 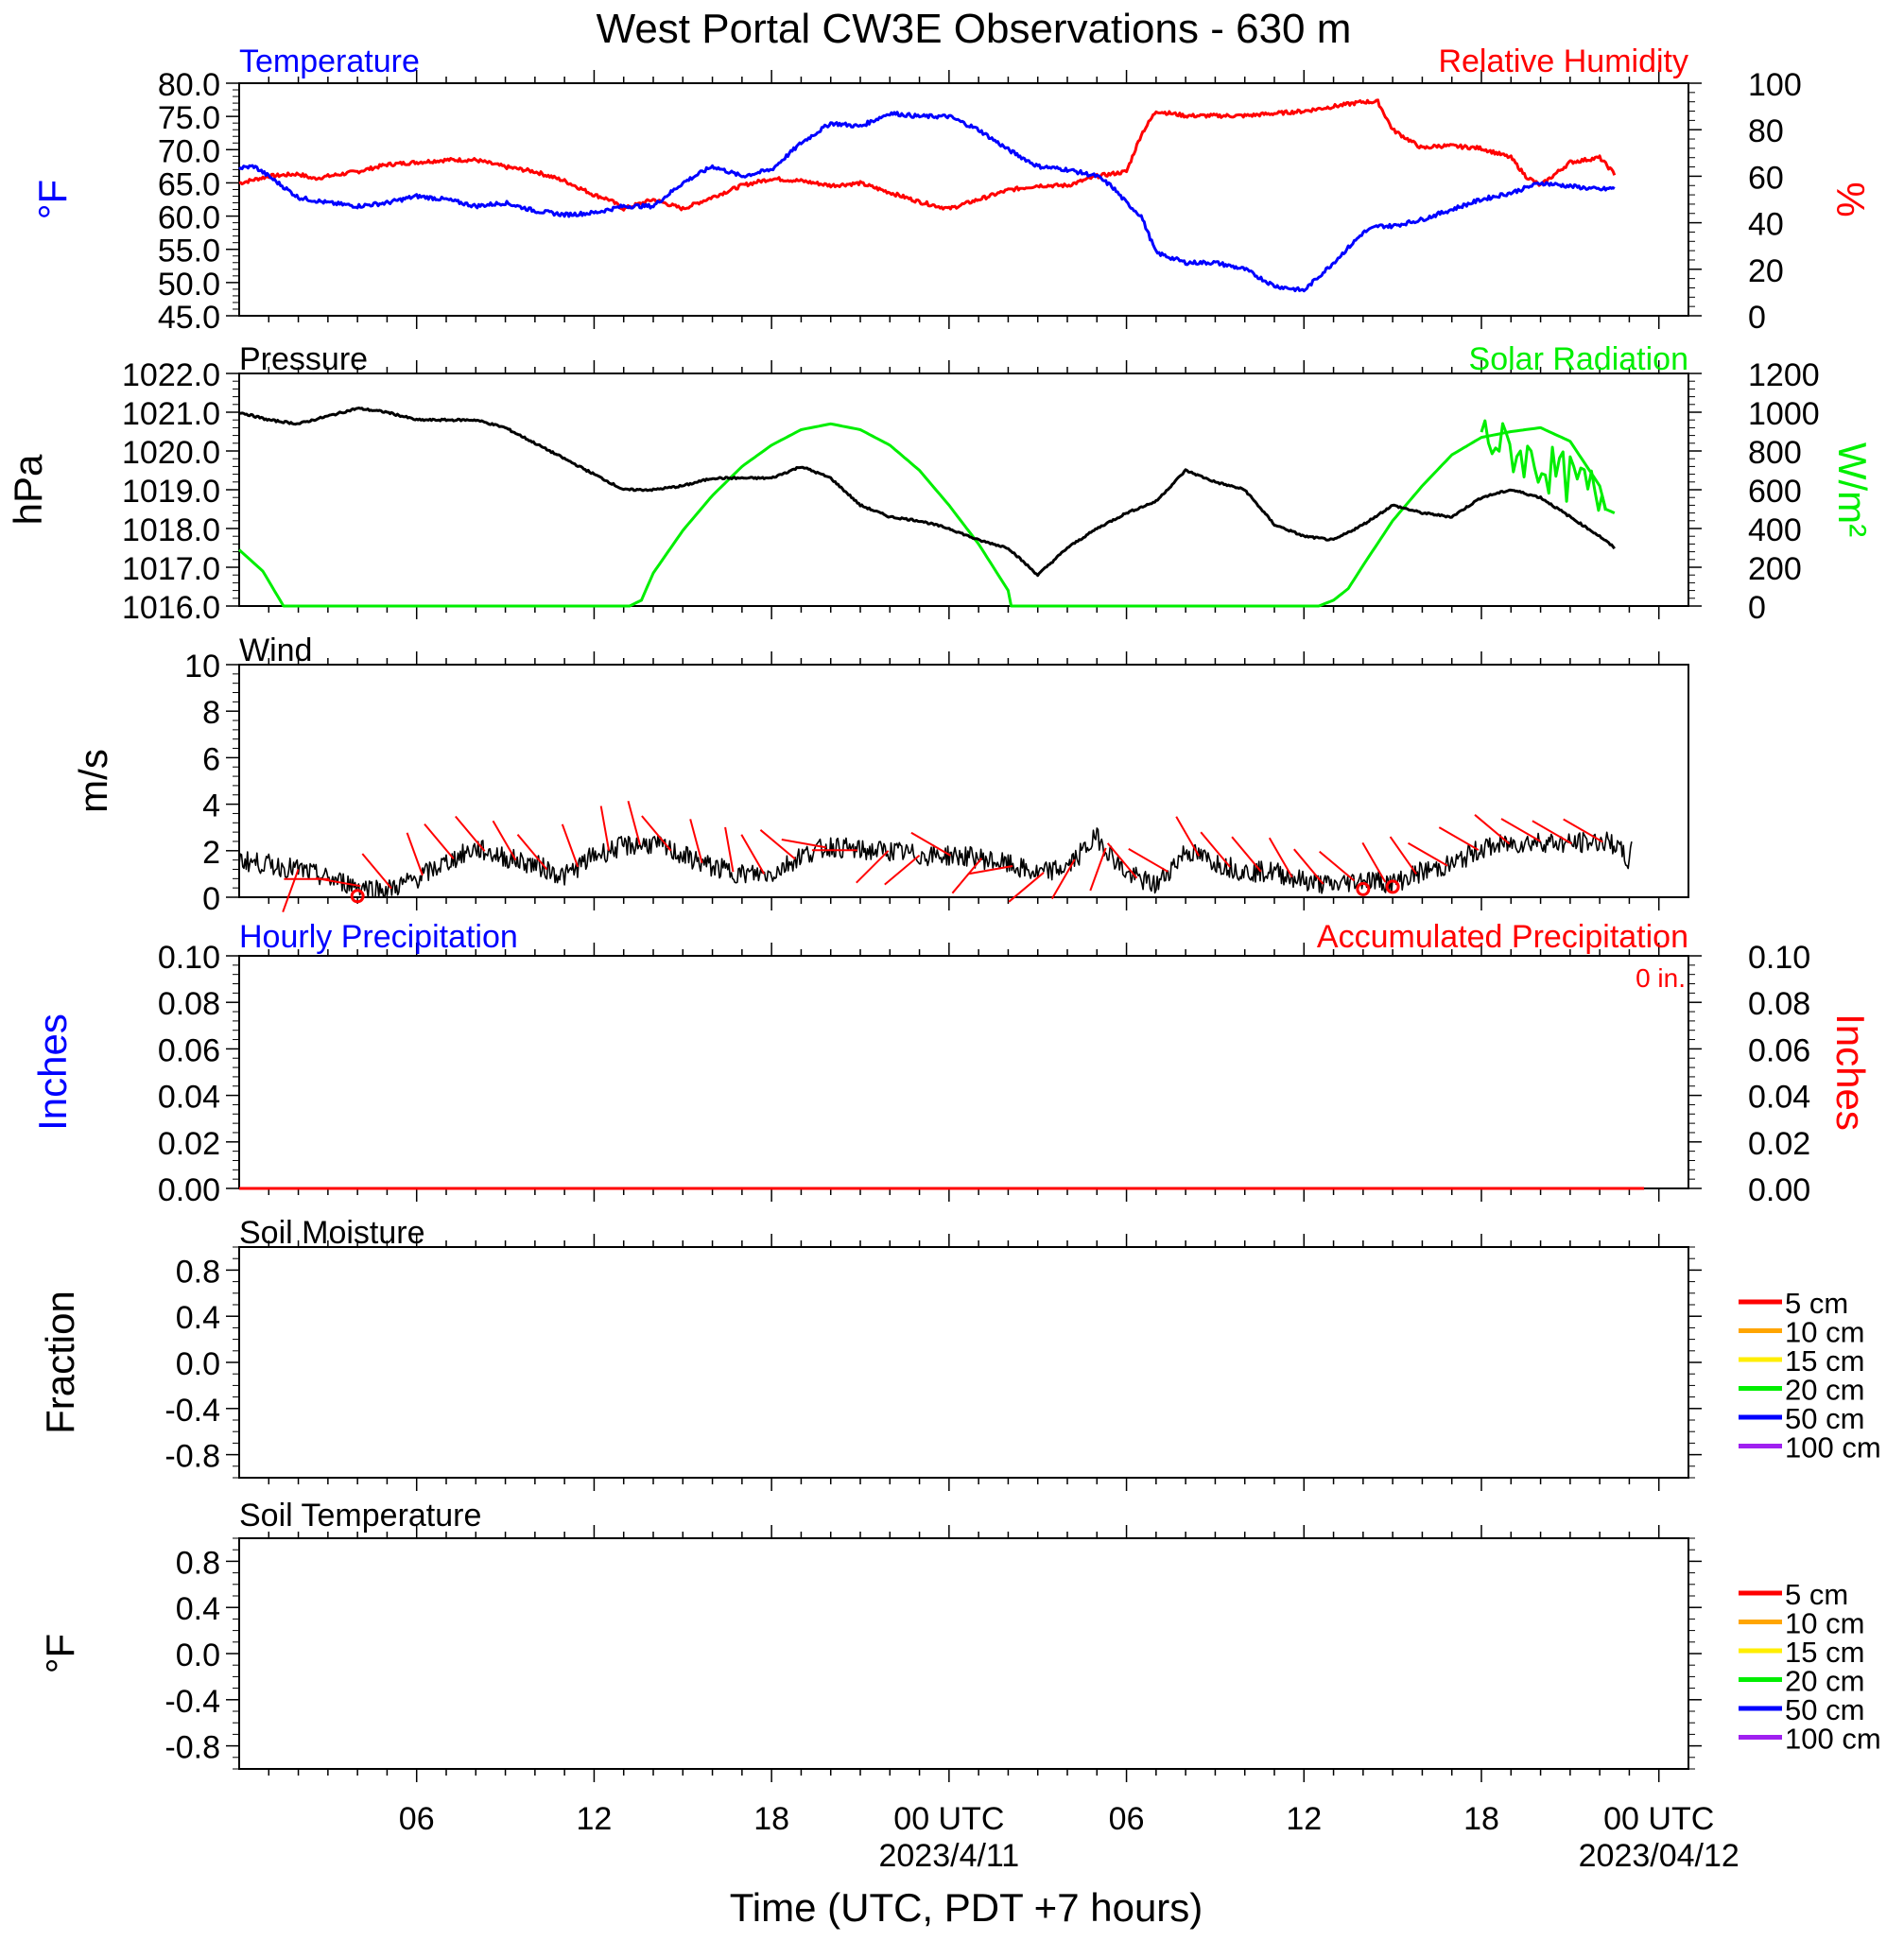 I want to click on soil_temp-unit: °F, so click(x=60, y=1654).